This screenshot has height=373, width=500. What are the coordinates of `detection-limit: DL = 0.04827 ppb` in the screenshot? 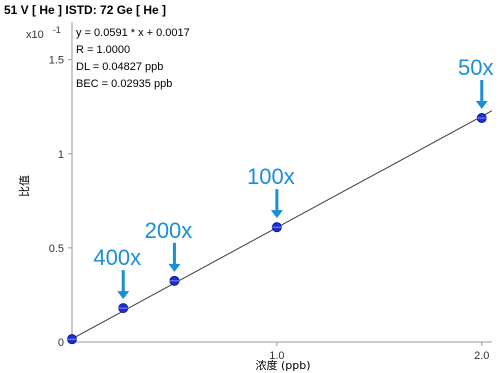 It's located at (119, 67).